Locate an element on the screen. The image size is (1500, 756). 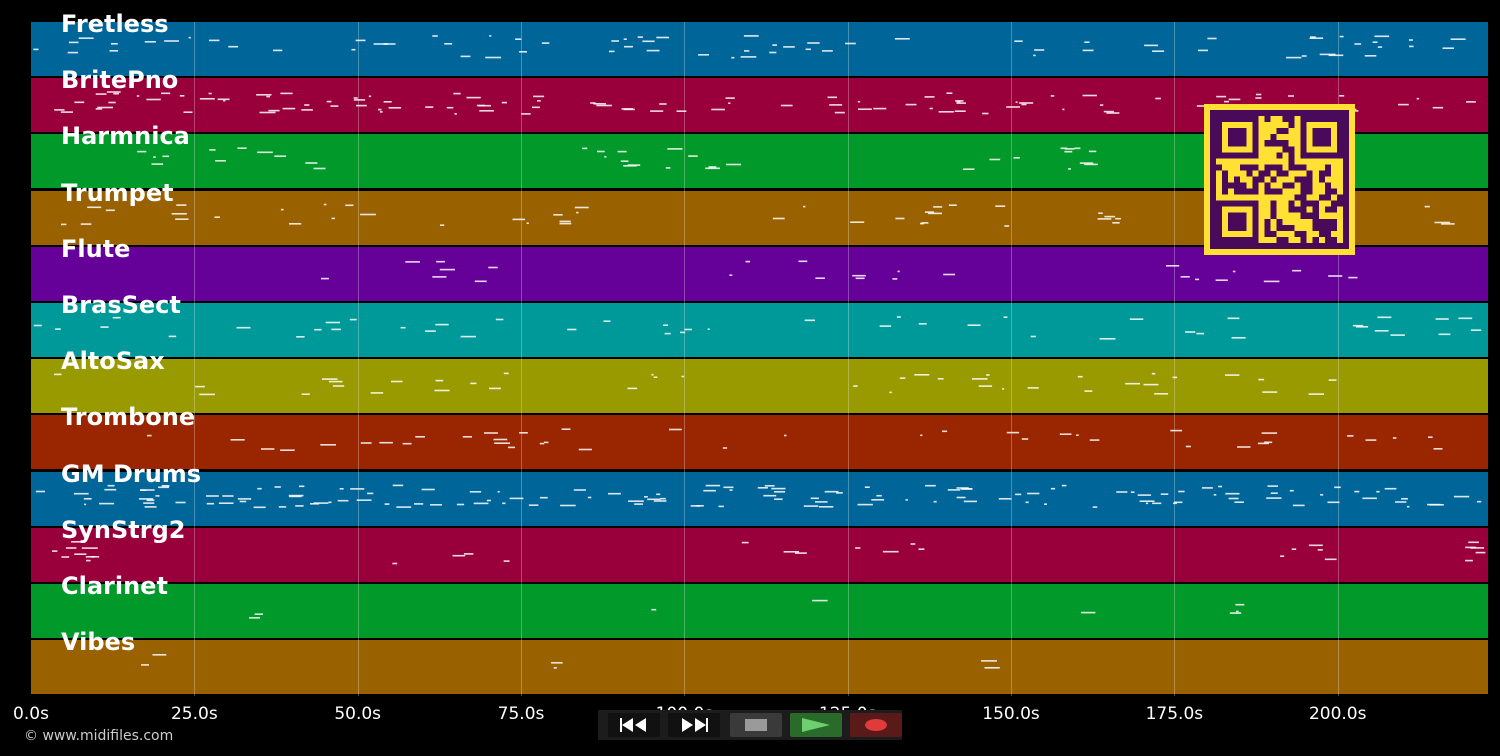
time-tick-label: 175.0s is located at coordinates (1174, 714).